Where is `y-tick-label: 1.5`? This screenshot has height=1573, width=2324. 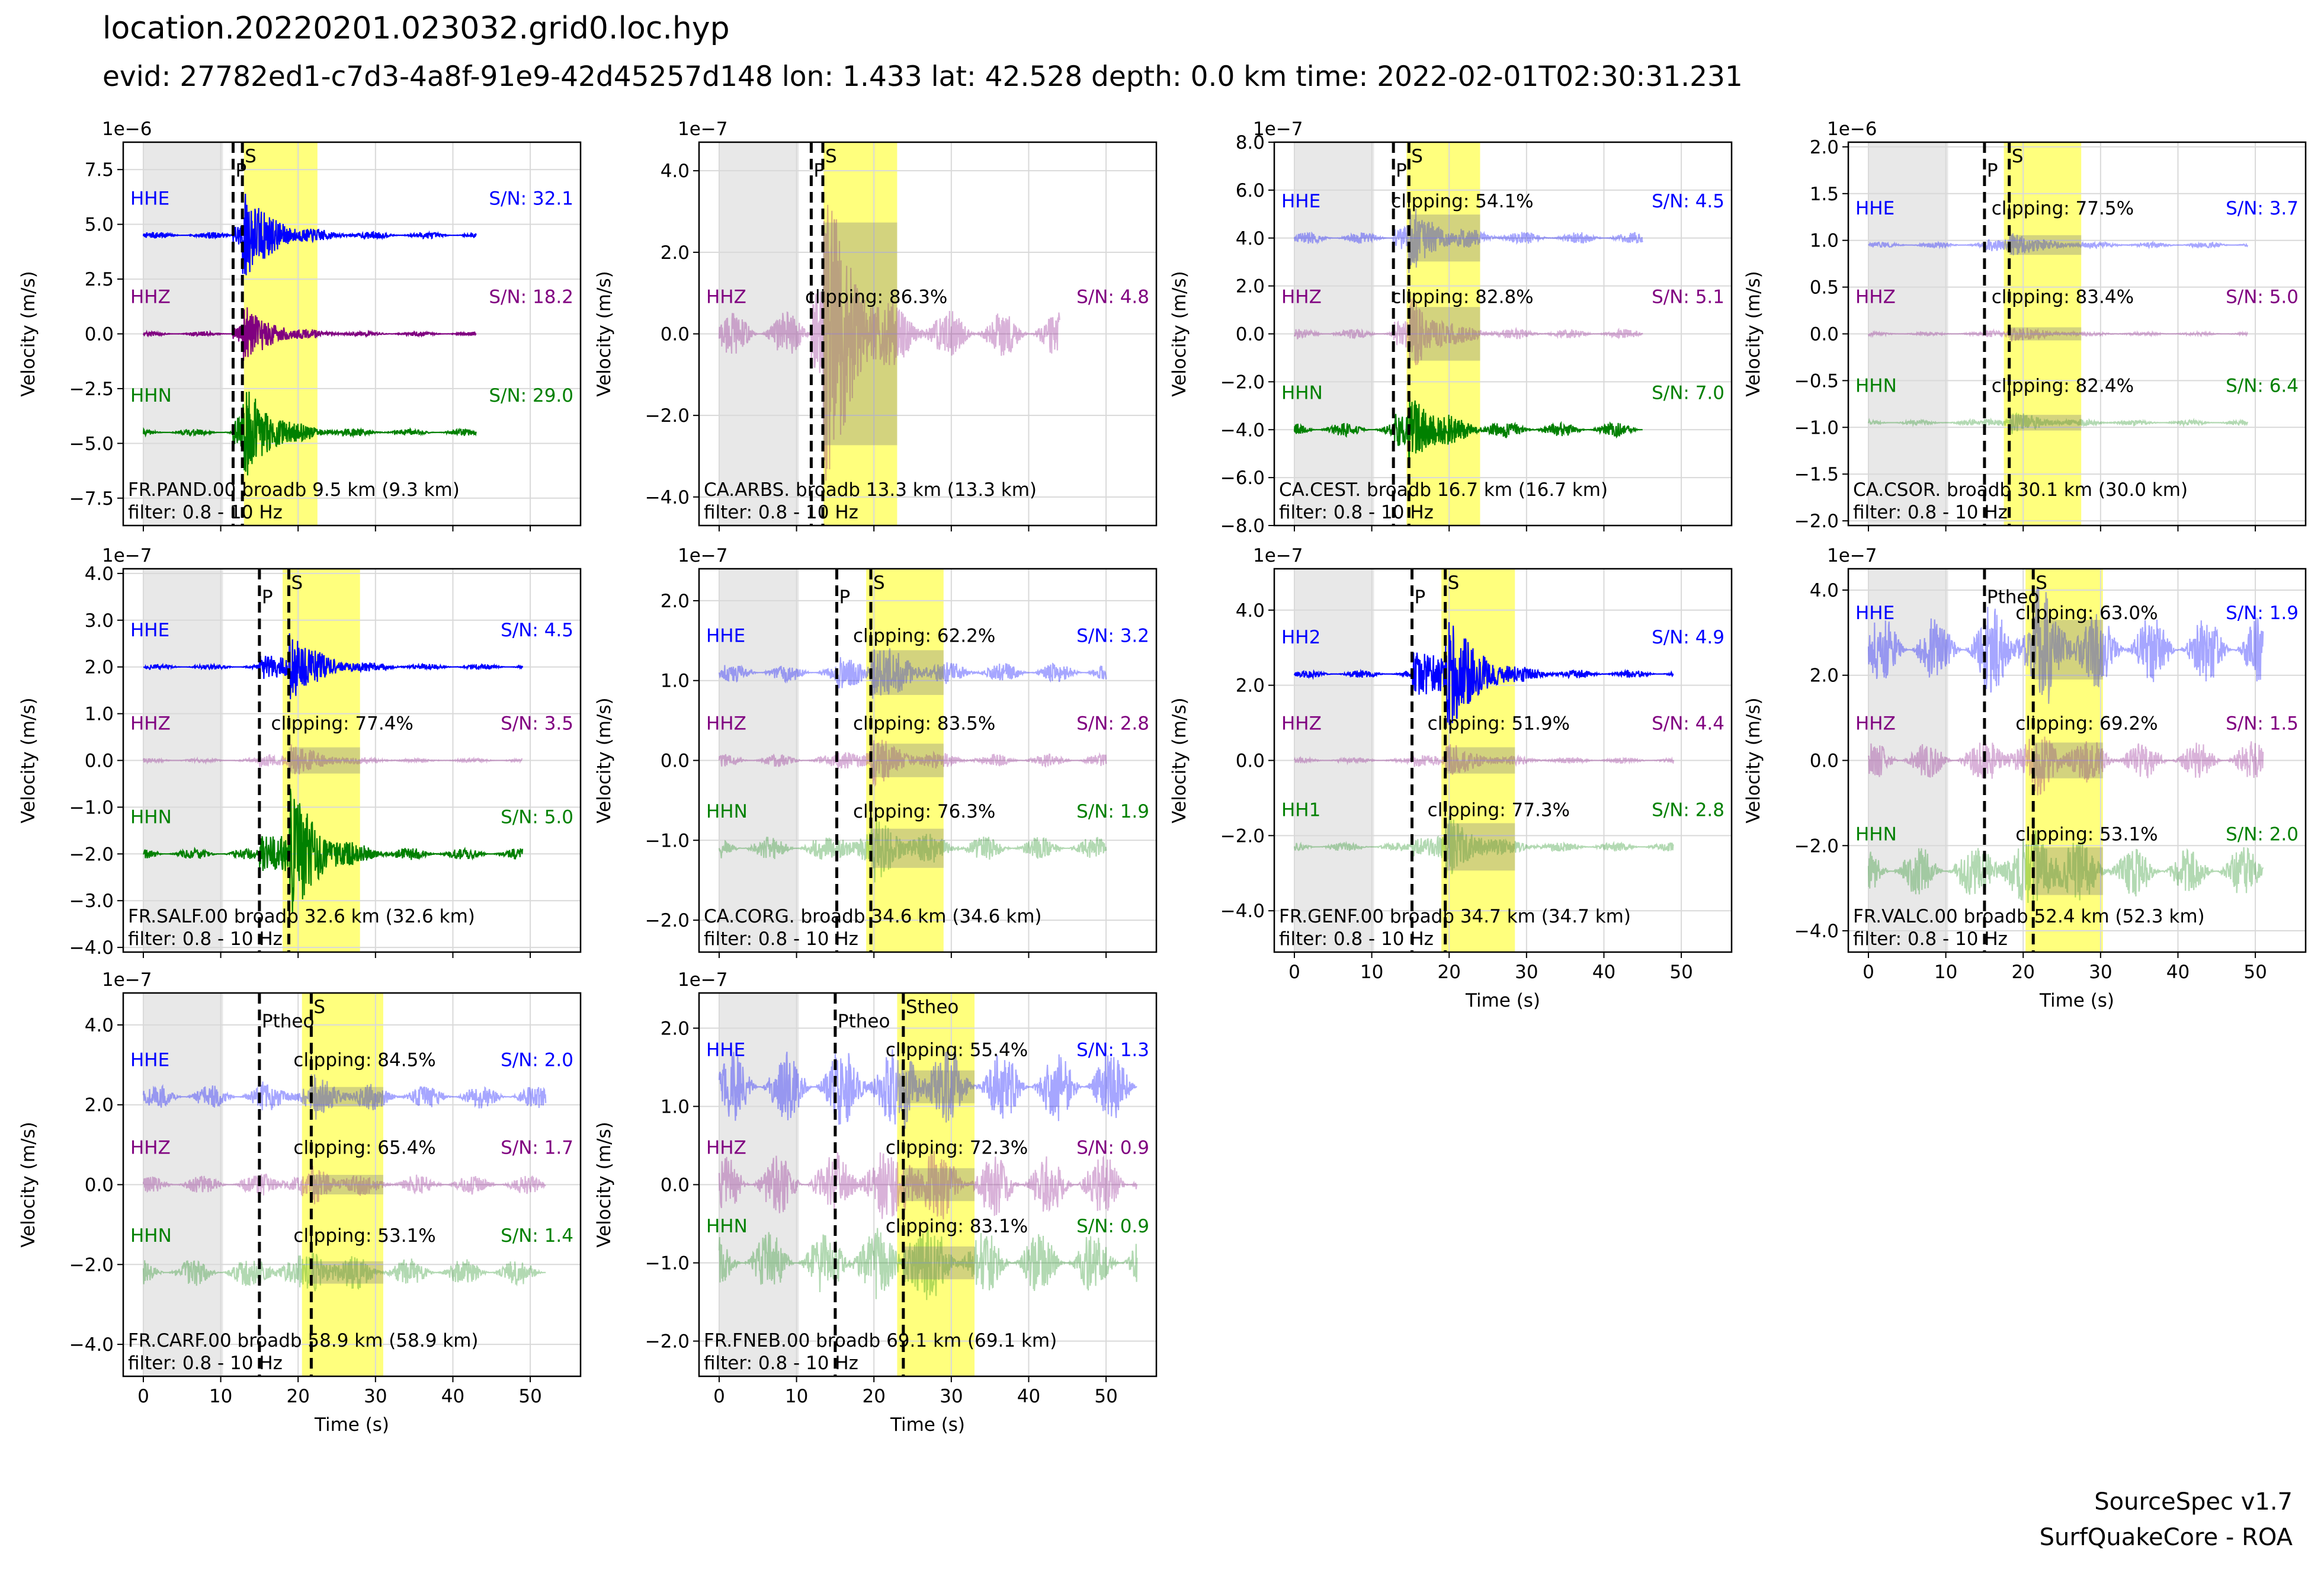
y-tick-label: 1.5 is located at coordinates (1824, 194).